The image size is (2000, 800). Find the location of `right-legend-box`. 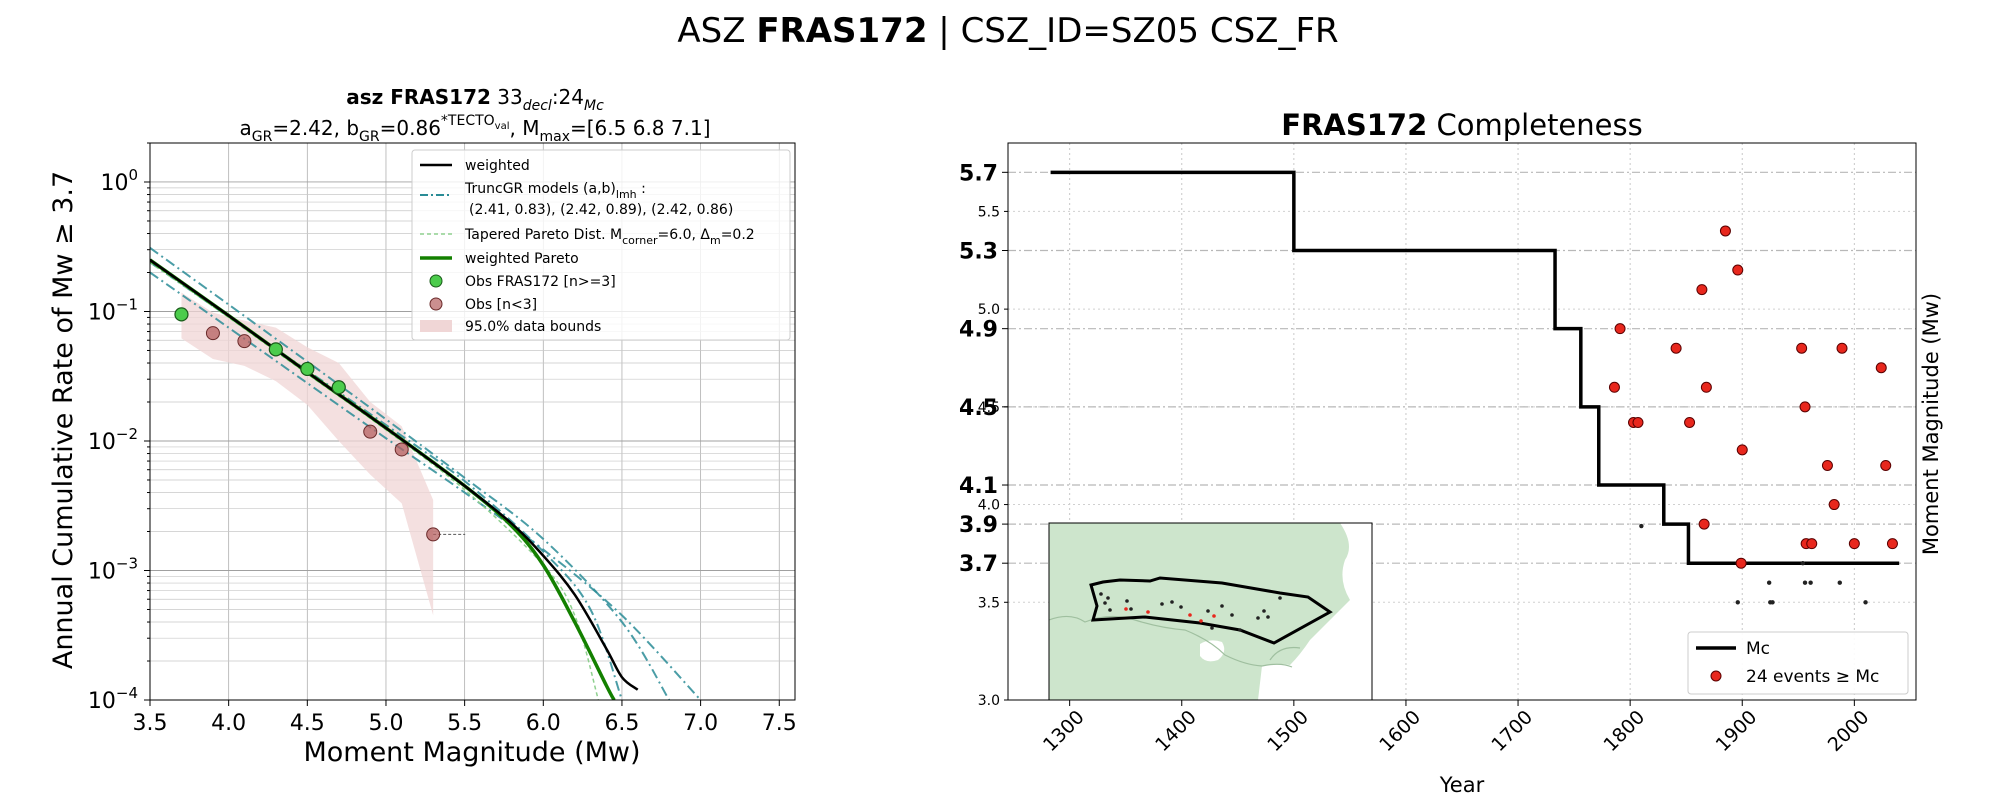

right-legend-box is located at coordinates (1798, 663).